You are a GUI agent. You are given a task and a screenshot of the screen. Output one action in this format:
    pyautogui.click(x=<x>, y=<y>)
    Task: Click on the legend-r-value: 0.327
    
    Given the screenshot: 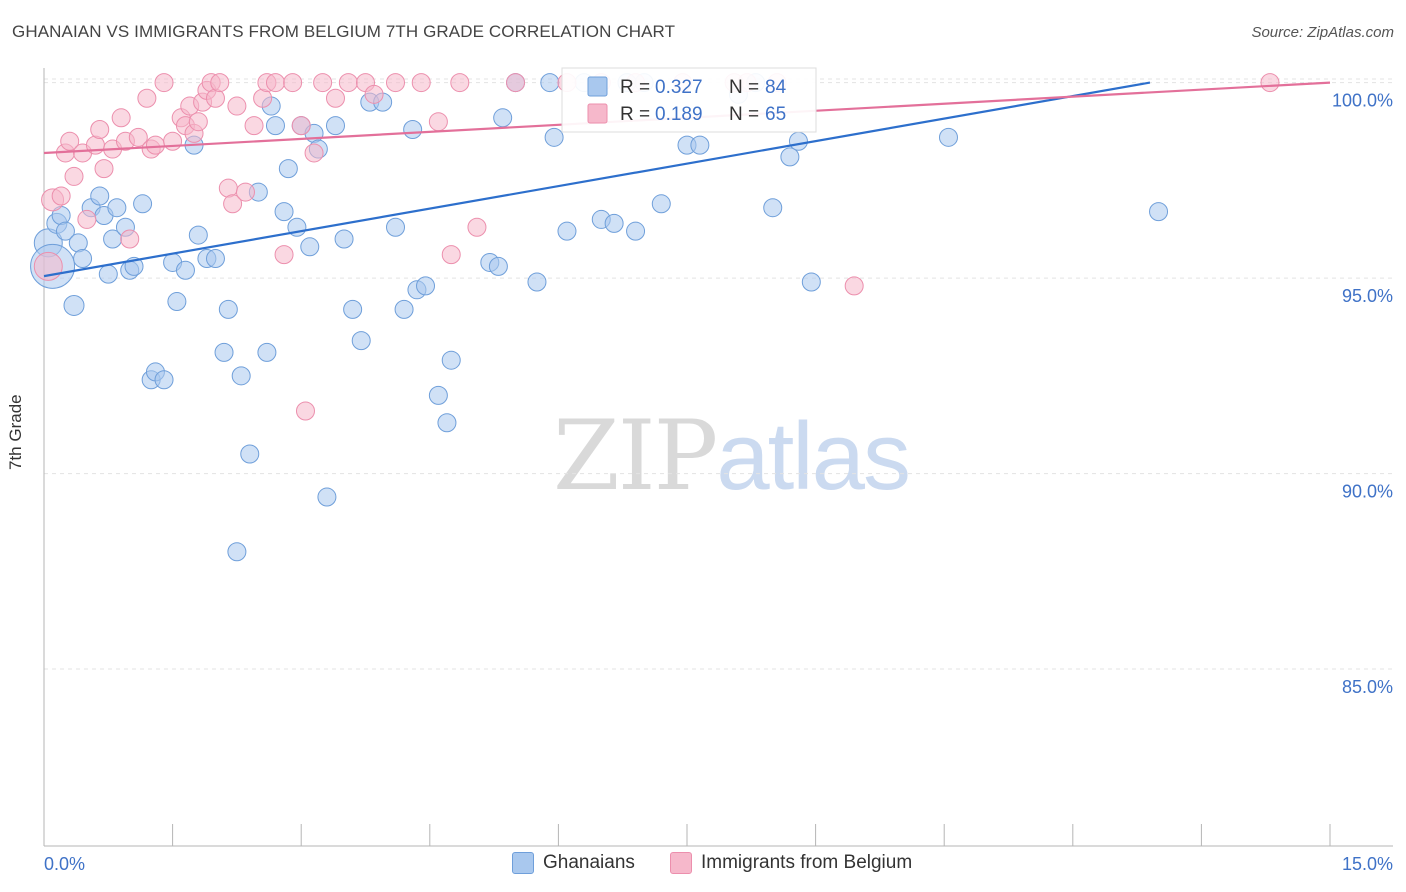 What is the action you would take?
    pyautogui.click(x=679, y=87)
    